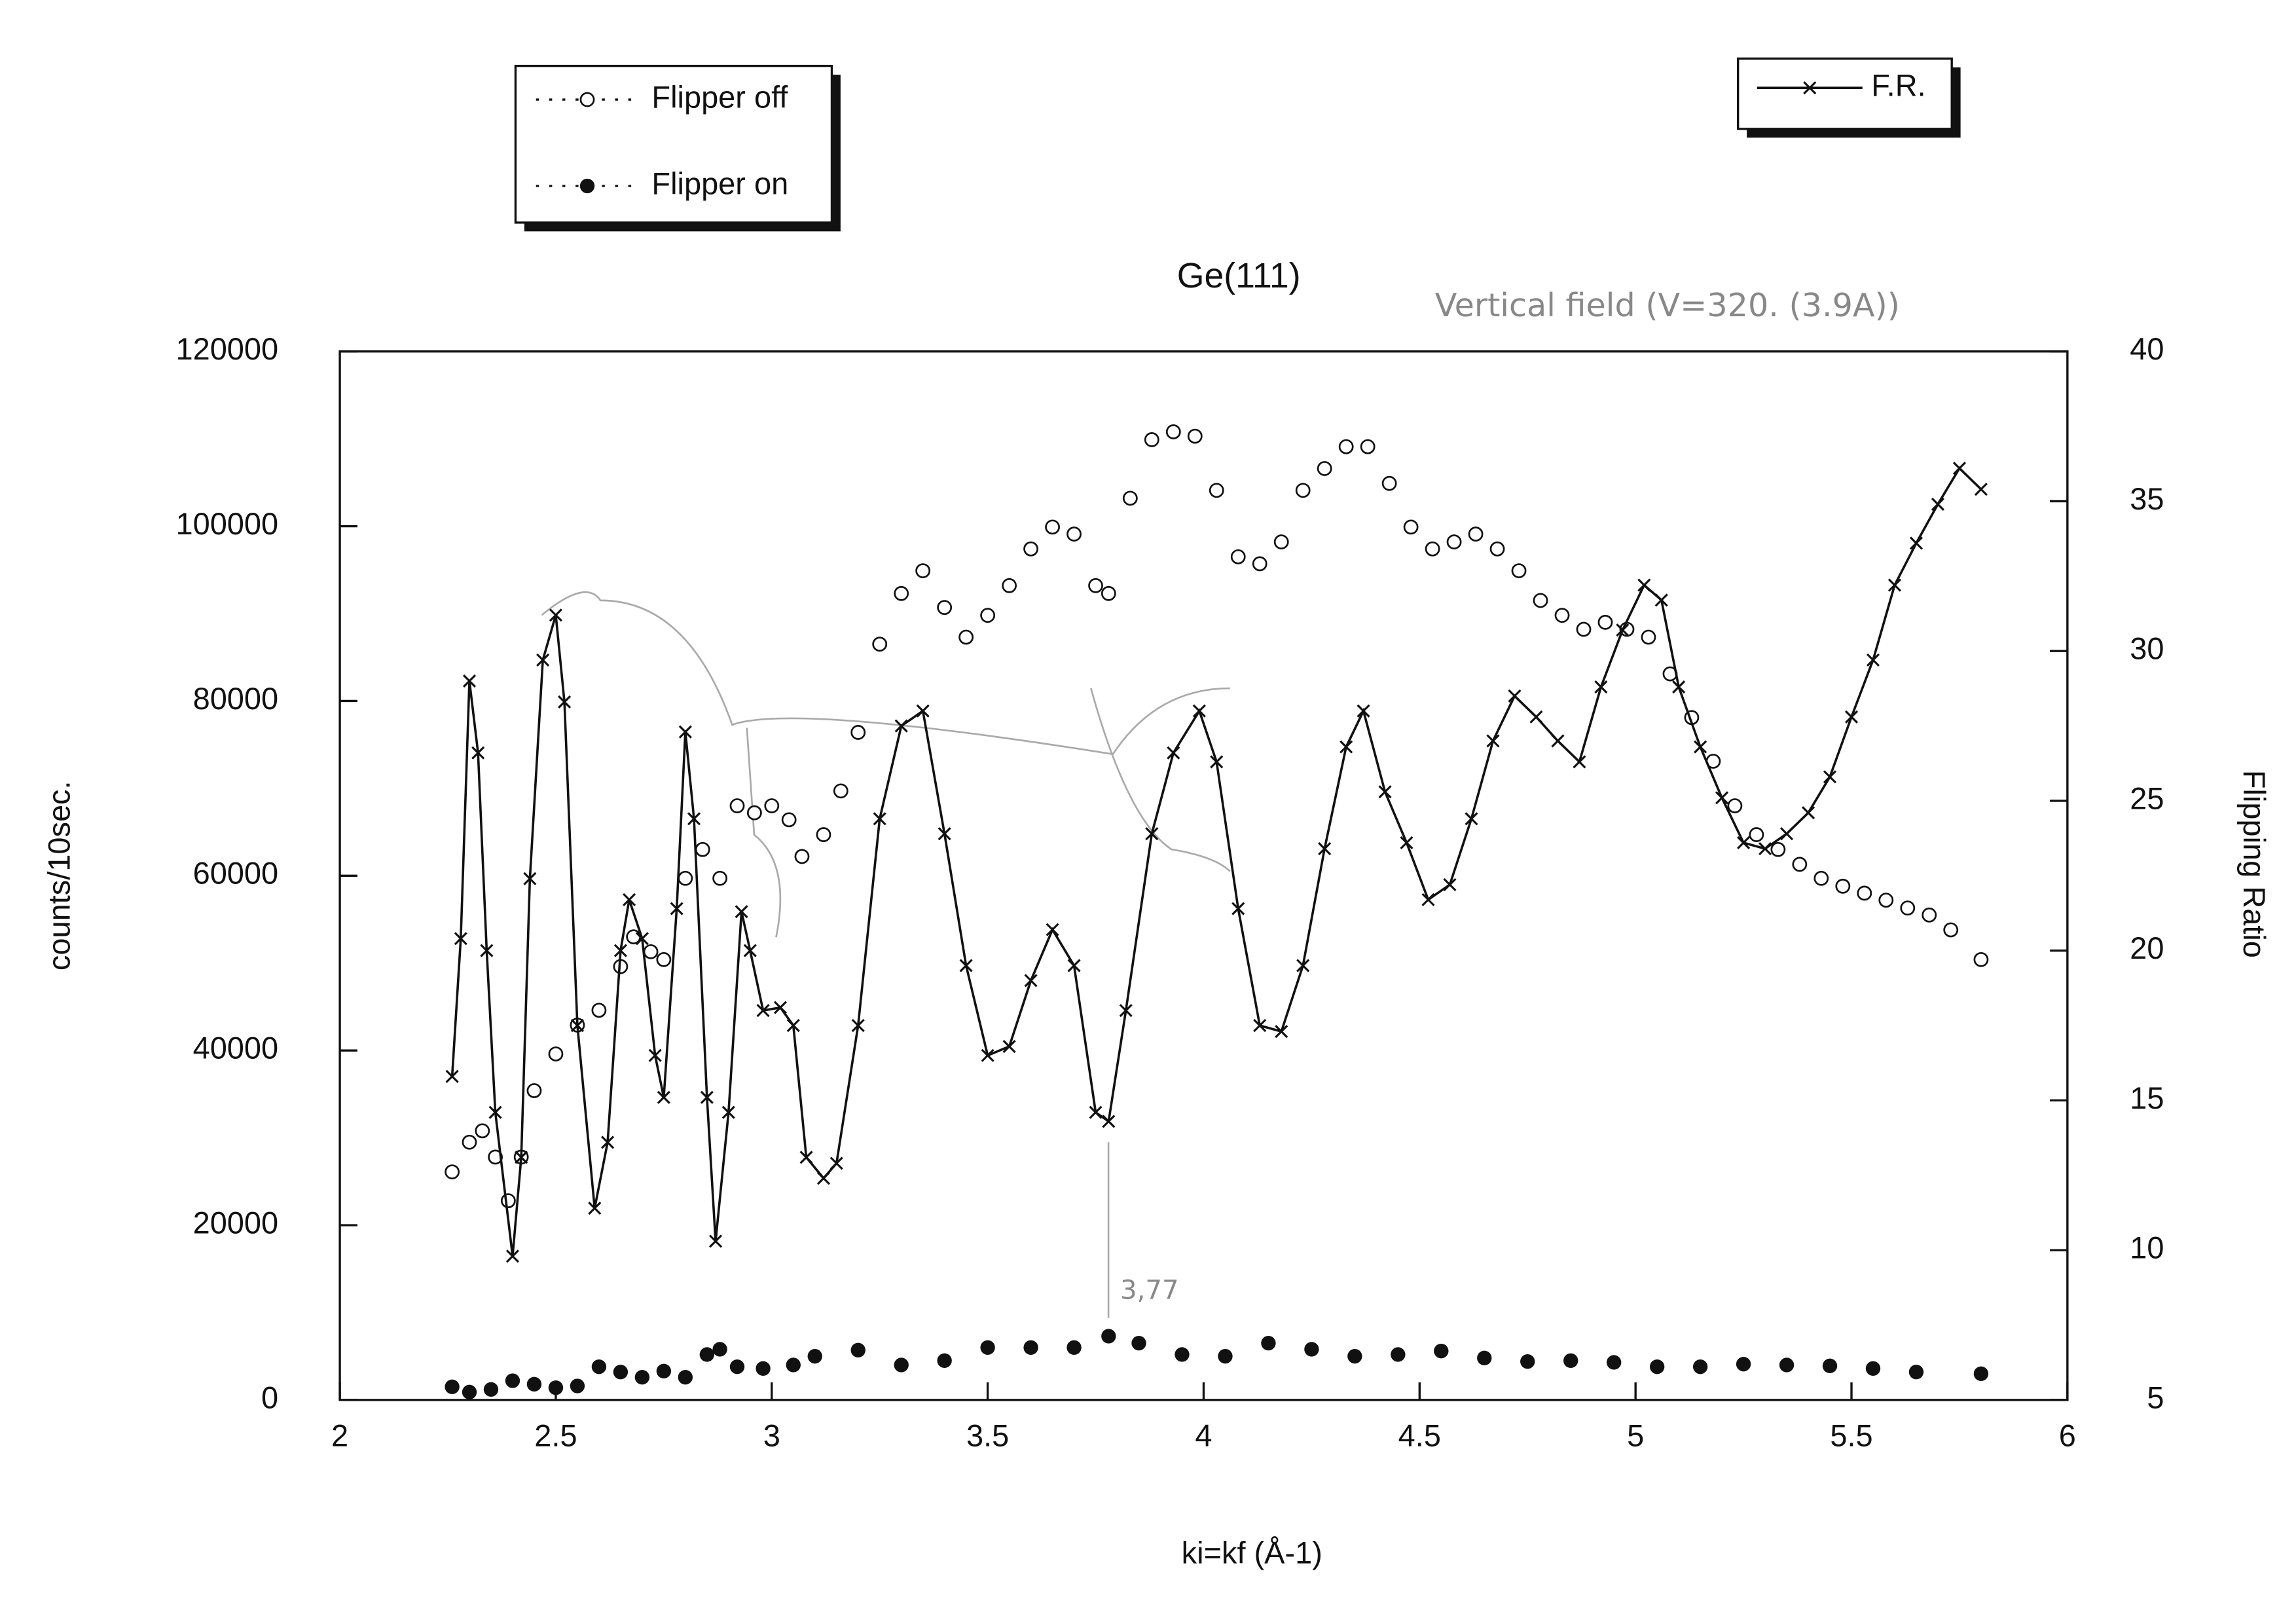 This screenshot has width=2296, height=1624. Describe the element at coordinates (2147, 1247) in the screenshot. I see `y2-tick-label: 10` at that location.